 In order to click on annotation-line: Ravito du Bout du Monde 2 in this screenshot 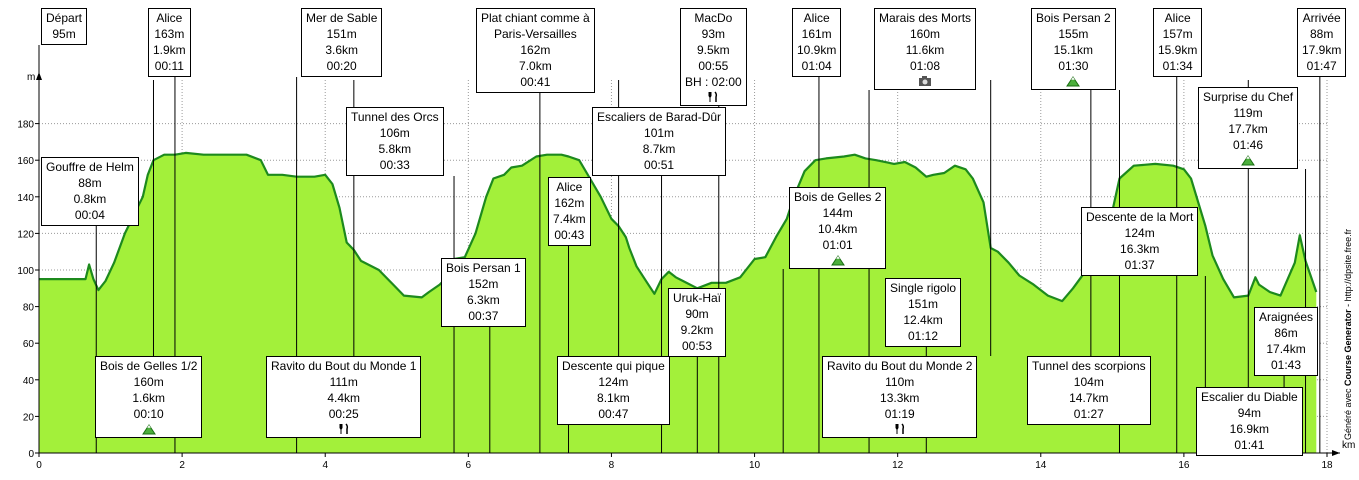, I will do `click(900, 366)`.